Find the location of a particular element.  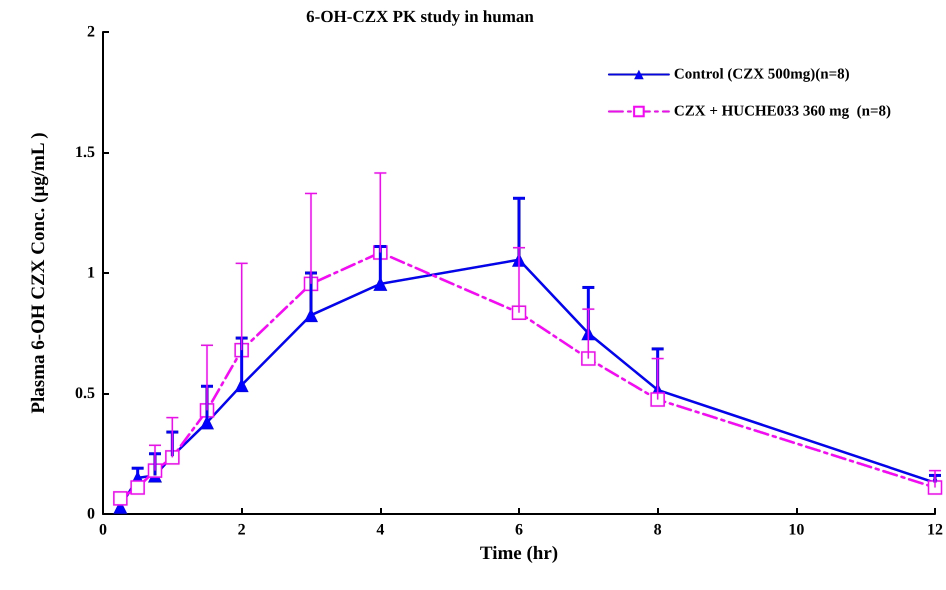

x-tick-label: 12 is located at coordinates (935, 530).